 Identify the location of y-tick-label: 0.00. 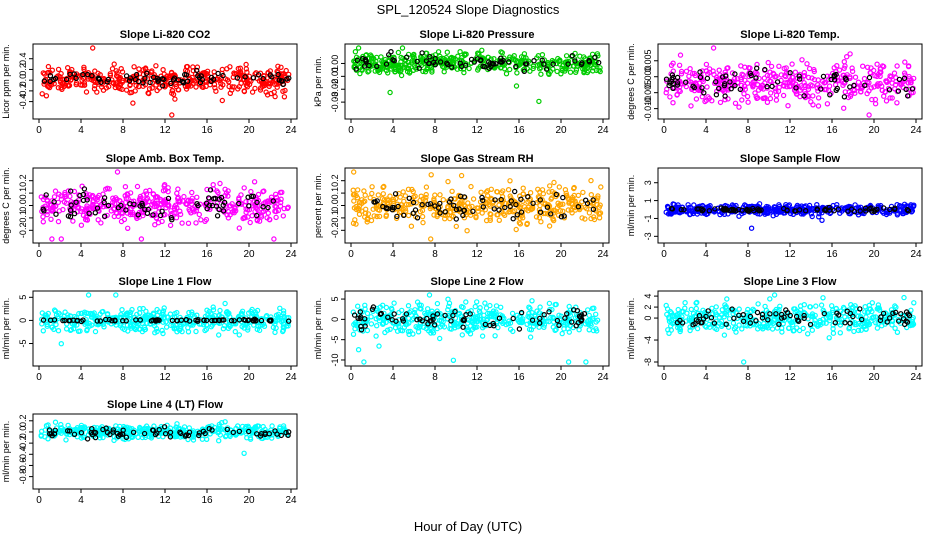
(335, 64).